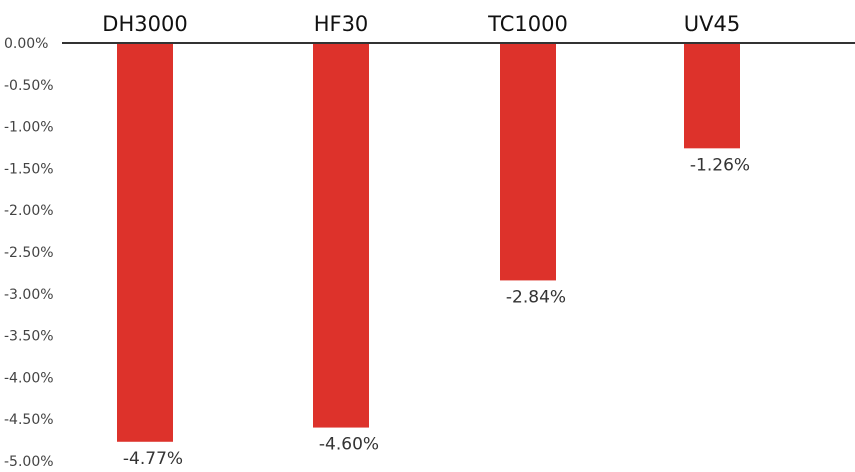 The width and height of the screenshot is (855, 472). I want to click on bar-tc1000, so click(528, 162).